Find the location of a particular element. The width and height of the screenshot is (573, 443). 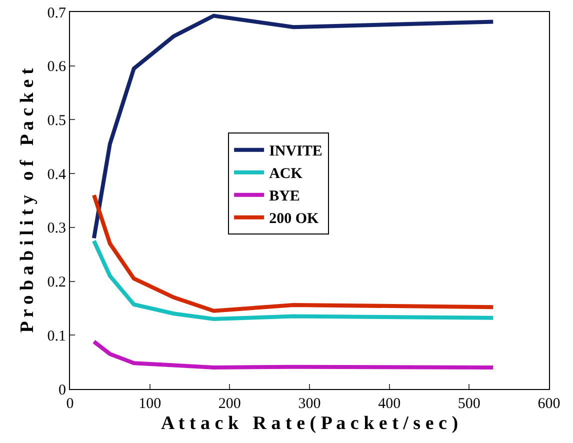

y-tick-label: 0.1 is located at coordinates (56, 336).